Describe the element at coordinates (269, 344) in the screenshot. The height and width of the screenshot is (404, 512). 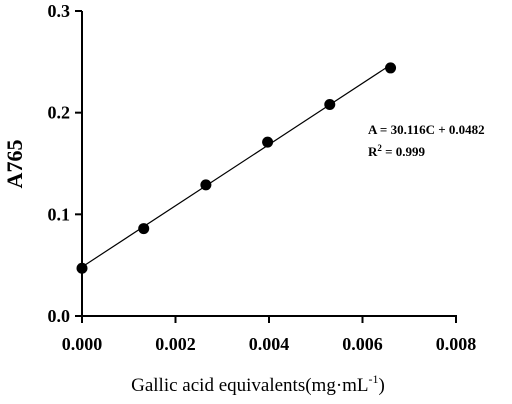
I see `x-tick-label: 0.004` at that location.